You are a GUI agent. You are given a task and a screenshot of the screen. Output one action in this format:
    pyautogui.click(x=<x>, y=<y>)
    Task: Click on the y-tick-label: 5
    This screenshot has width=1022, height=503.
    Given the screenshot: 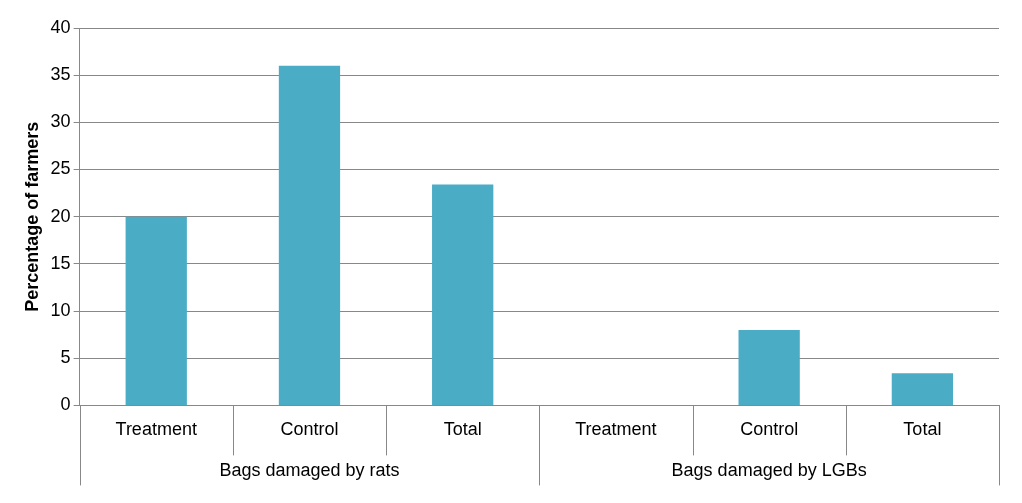 What is the action you would take?
    pyautogui.click(x=65, y=357)
    